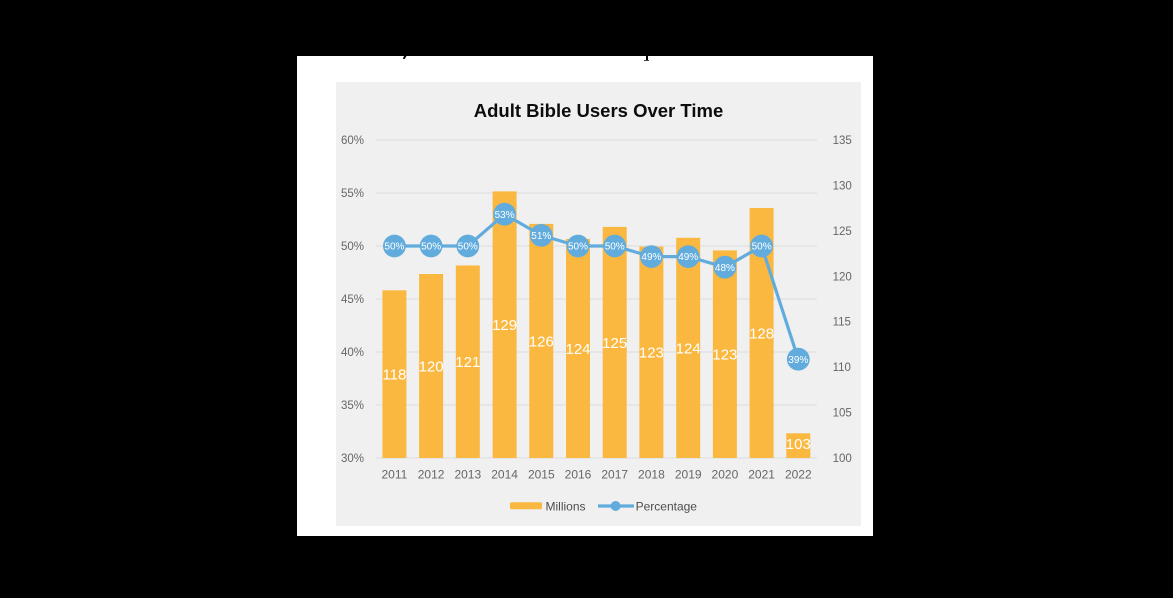 The height and width of the screenshot is (598, 1173). I want to click on svg-text: 2015, so click(541, 474).